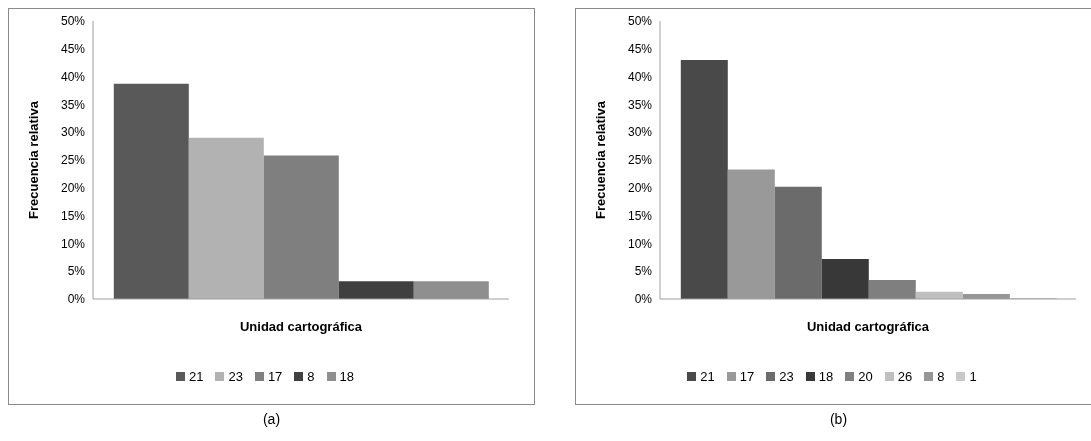 This screenshot has height=441, width=1091. I want to click on text: (a), so click(271, 419).